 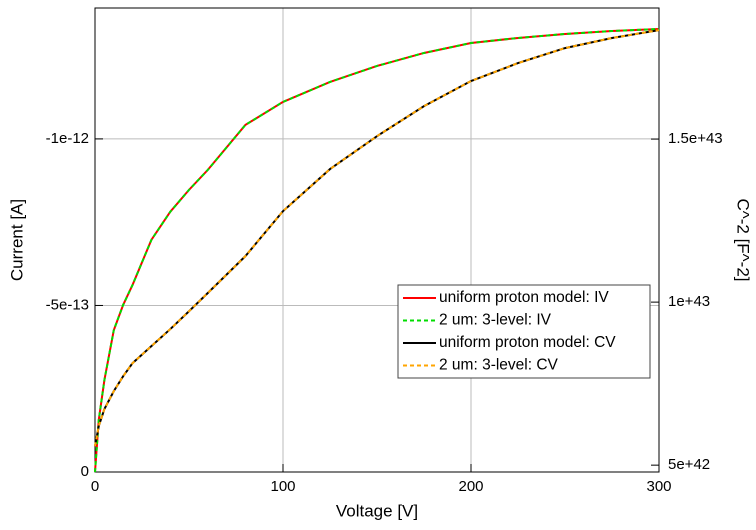 I want to click on x-tick-label: 100, so click(x=282, y=486).